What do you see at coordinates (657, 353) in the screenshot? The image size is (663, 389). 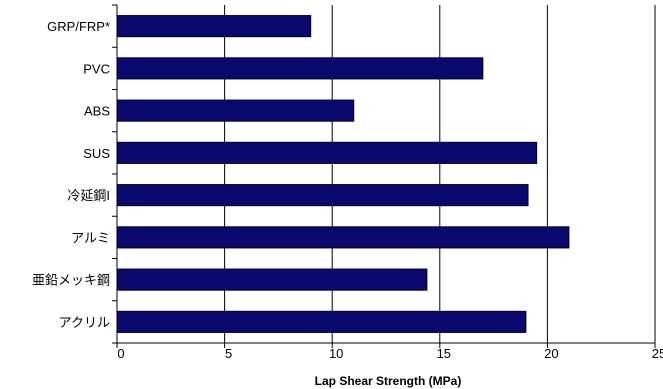 I see `x-tick-label-25: 25` at bounding box center [657, 353].